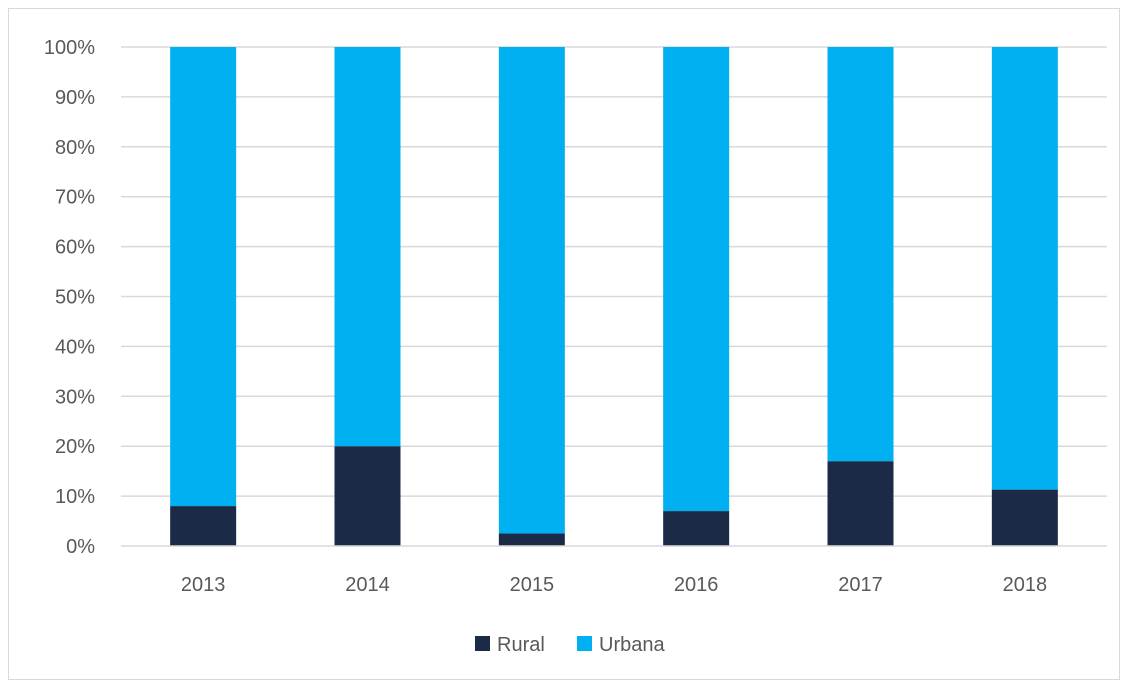 This screenshot has width=1127, height=686. What do you see at coordinates (1025, 585) in the screenshot?
I see `x-tick-label: 2018` at bounding box center [1025, 585].